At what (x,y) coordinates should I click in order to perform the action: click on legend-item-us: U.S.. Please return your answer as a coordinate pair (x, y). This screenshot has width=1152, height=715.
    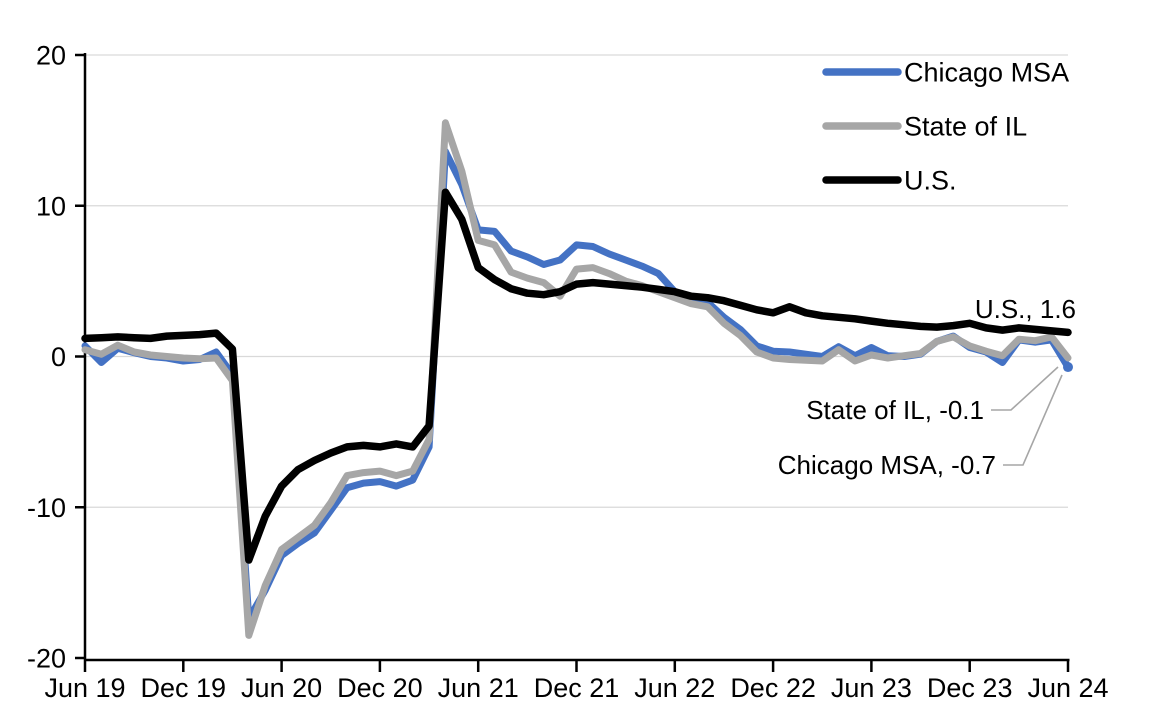
    Looking at the image, I should click on (889, 181).